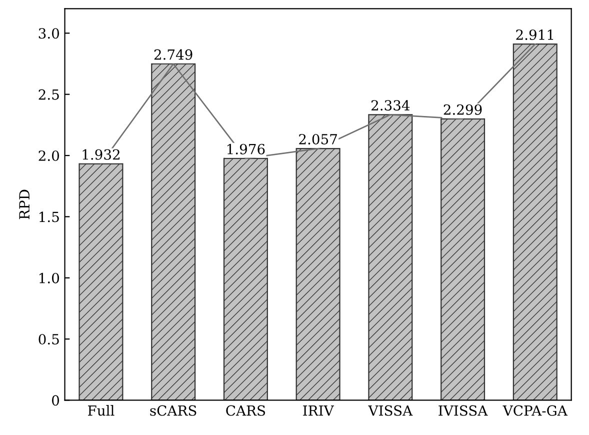 This screenshot has height=435, width=589. I want to click on x-tick-label: IRIV, so click(318, 410).